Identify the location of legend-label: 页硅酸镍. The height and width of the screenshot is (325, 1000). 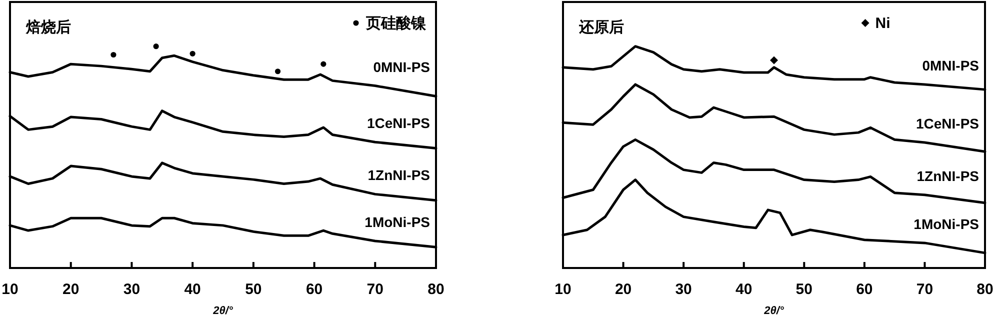
(396, 23).